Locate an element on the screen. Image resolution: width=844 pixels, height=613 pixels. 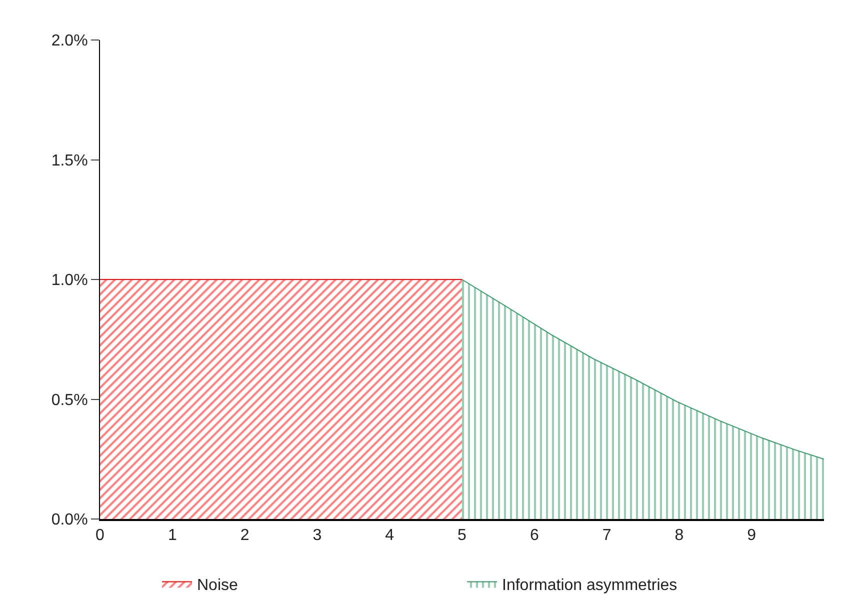
legend-label: Information asymmetries is located at coordinates (590, 585).